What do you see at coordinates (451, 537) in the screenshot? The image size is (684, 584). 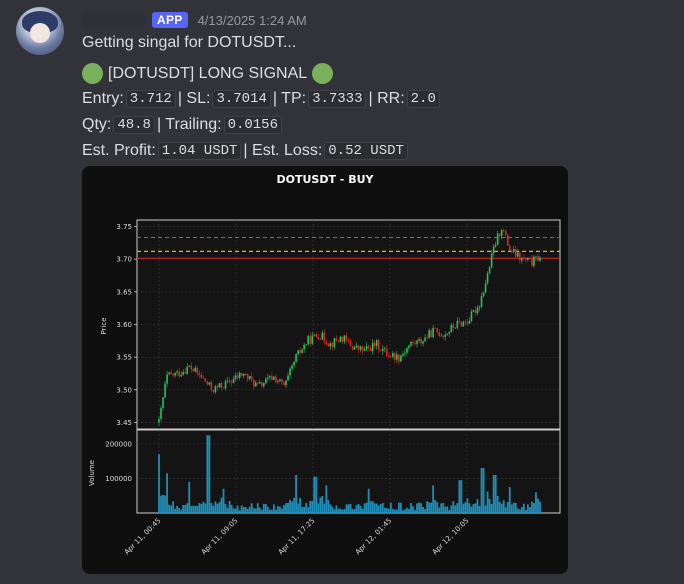 I see `time-tick-label: Apr 12, 10:05` at bounding box center [451, 537].